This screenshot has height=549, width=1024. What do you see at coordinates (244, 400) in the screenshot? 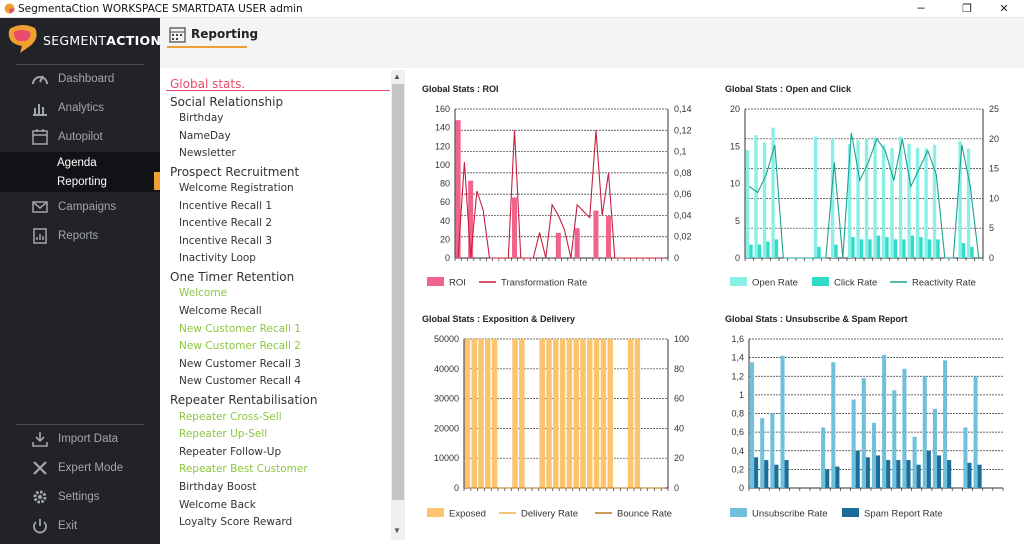
I see `category-header: Repeater Rentabilisation` at bounding box center [244, 400].